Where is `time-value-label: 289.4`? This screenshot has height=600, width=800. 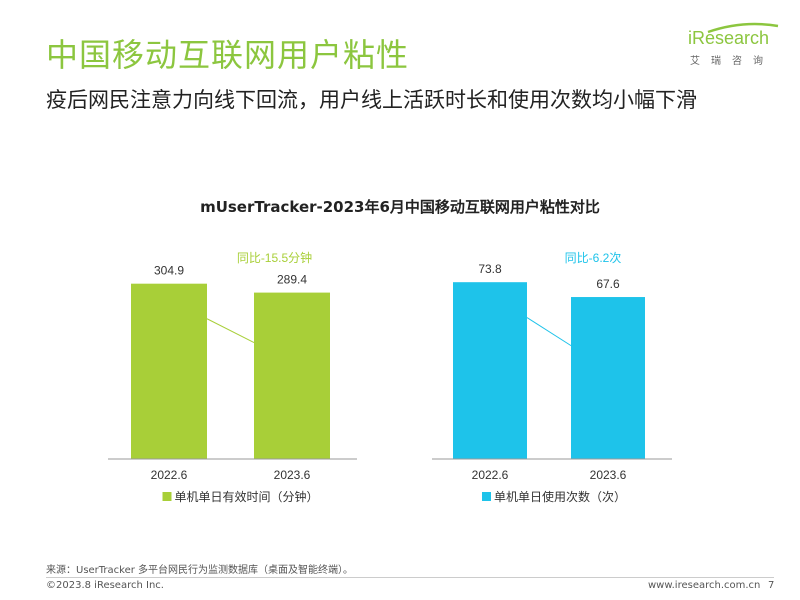 time-value-label: 289.4 is located at coordinates (292, 280).